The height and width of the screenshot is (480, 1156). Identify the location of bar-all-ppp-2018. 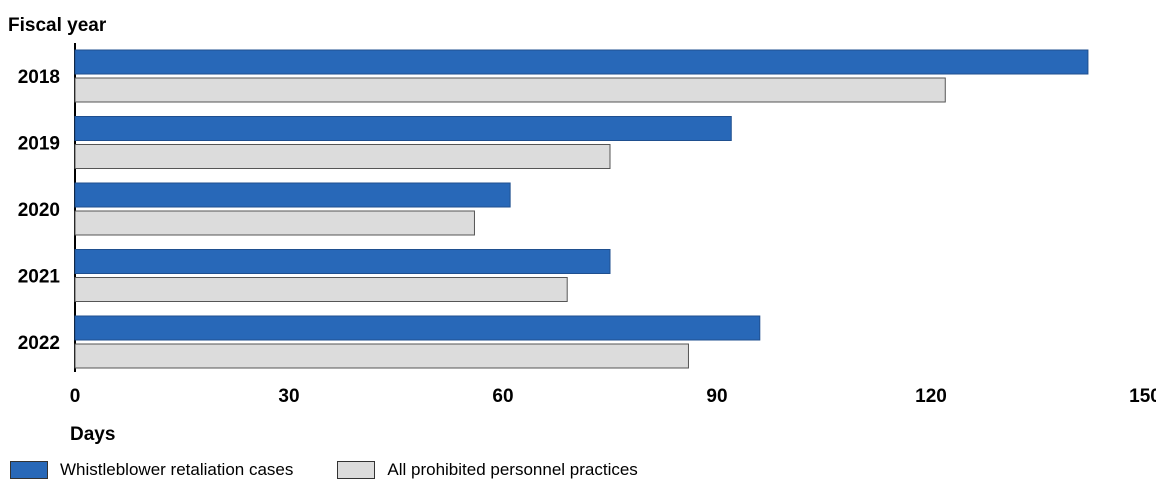
(510, 90).